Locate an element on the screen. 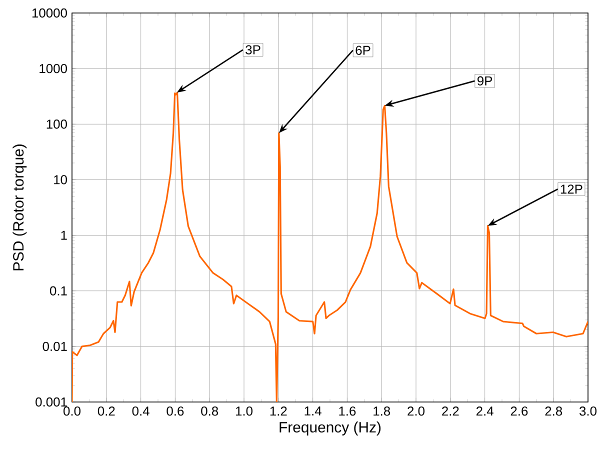 This screenshot has height=453, width=600. x-tick-label: 1.6 is located at coordinates (347, 411).